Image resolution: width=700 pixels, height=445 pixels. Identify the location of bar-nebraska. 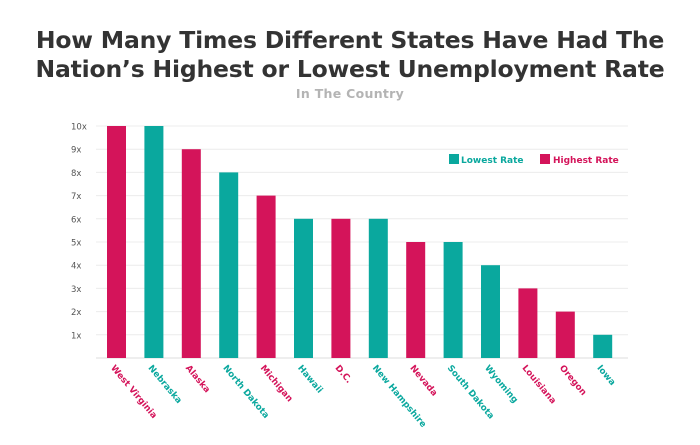
(154, 242).